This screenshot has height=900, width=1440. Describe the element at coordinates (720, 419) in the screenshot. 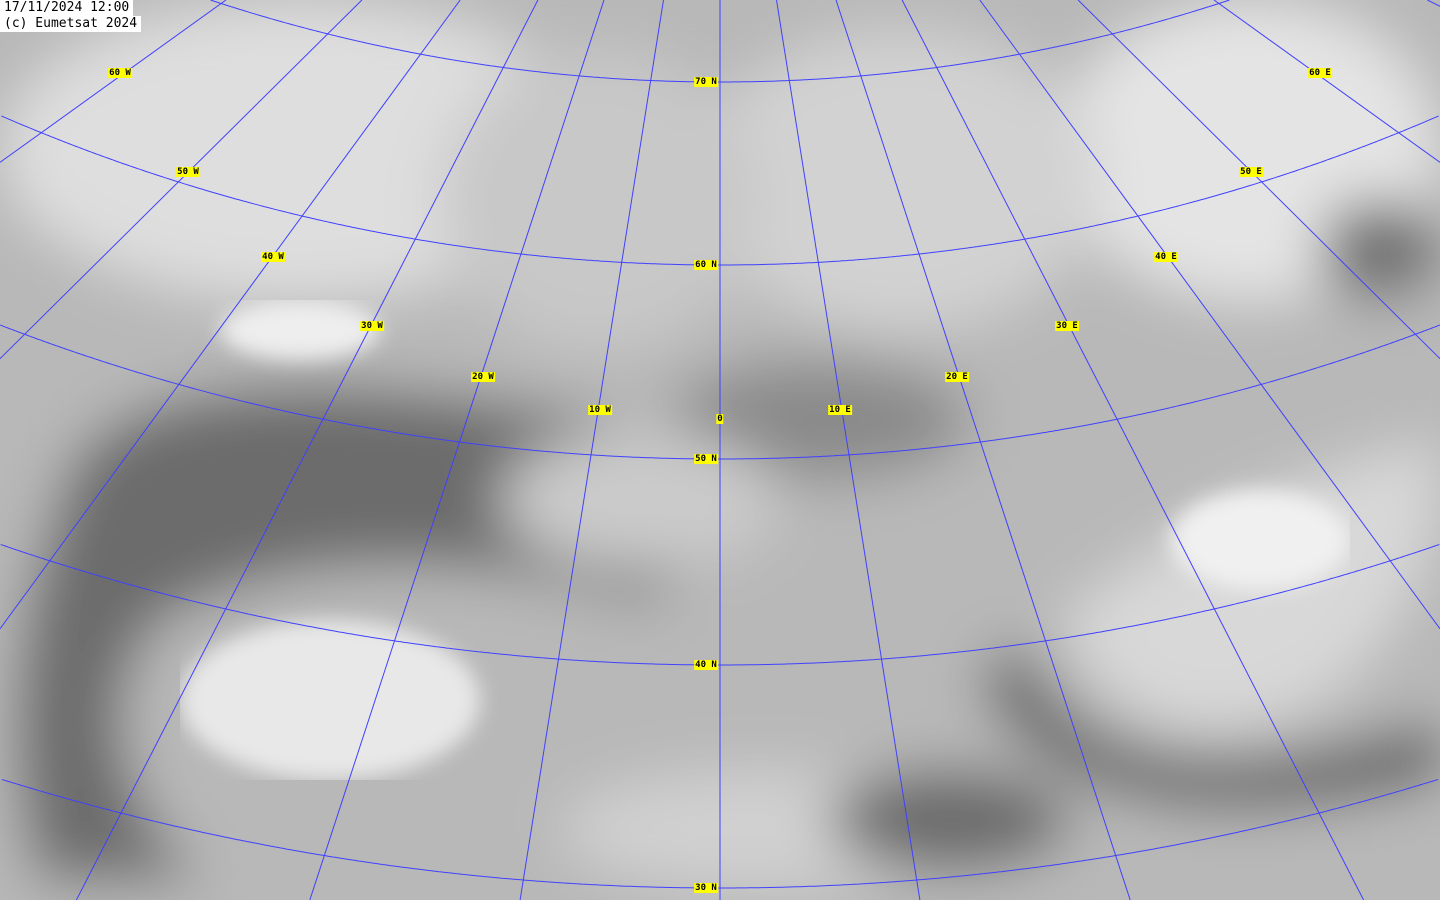

I see `lon-label-0: 0` at that location.